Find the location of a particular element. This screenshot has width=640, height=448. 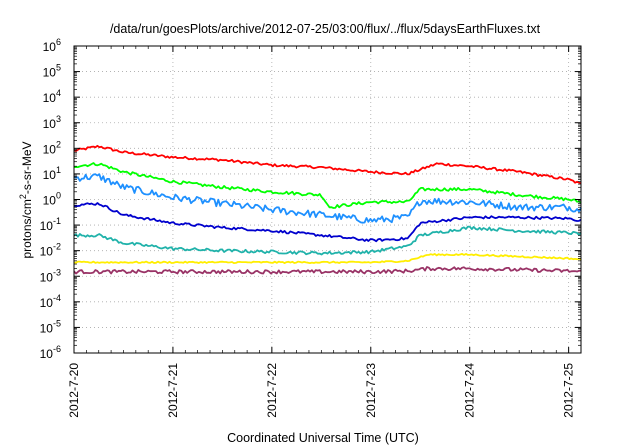

y-tick-label: 10⁰ is located at coordinates (52, 199).